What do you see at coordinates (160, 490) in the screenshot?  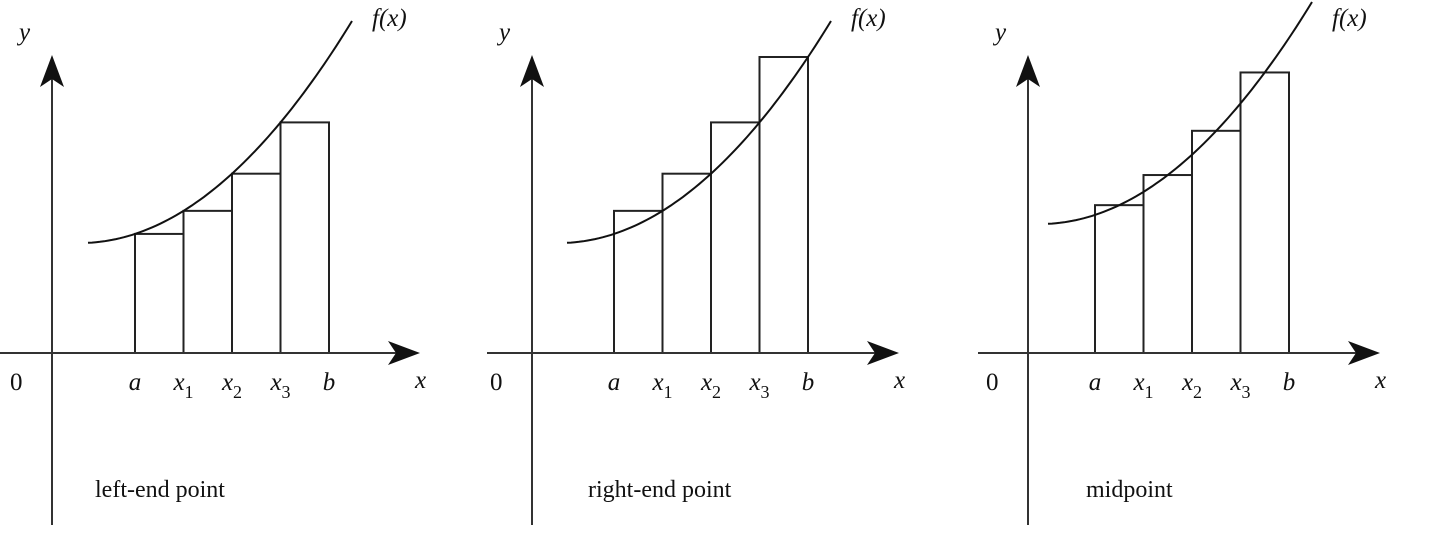 I see `caption: left-end point` at bounding box center [160, 490].